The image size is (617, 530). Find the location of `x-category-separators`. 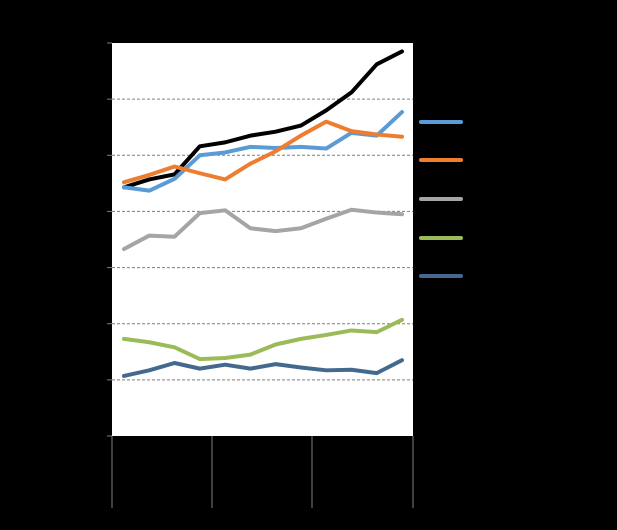

x-category-separators is located at coordinates (262, 472).